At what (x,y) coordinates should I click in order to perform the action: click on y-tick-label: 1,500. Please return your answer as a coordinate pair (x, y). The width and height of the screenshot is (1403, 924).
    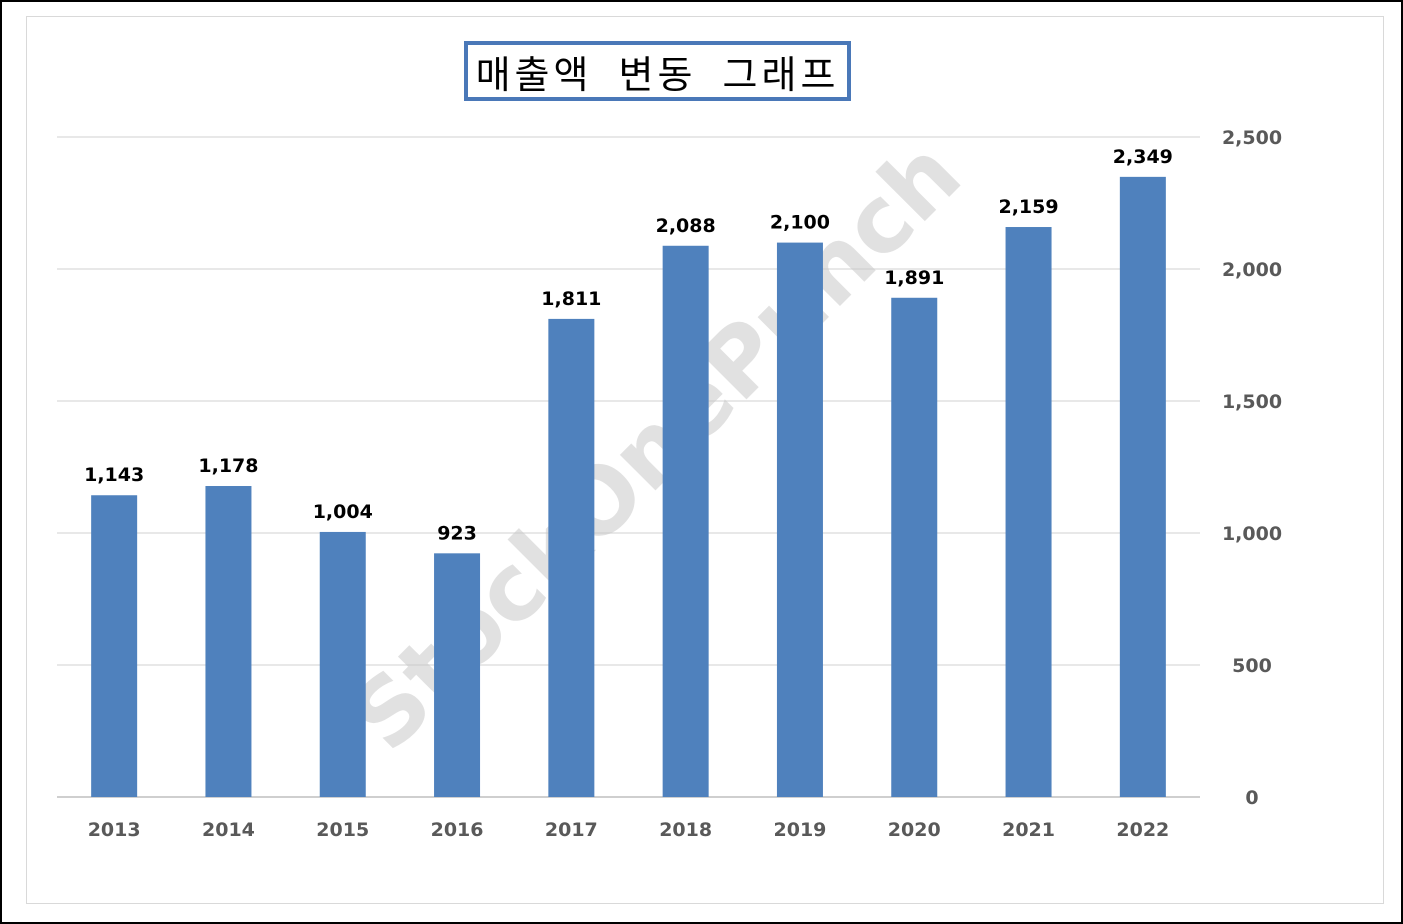
    Looking at the image, I should click on (1252, 402).